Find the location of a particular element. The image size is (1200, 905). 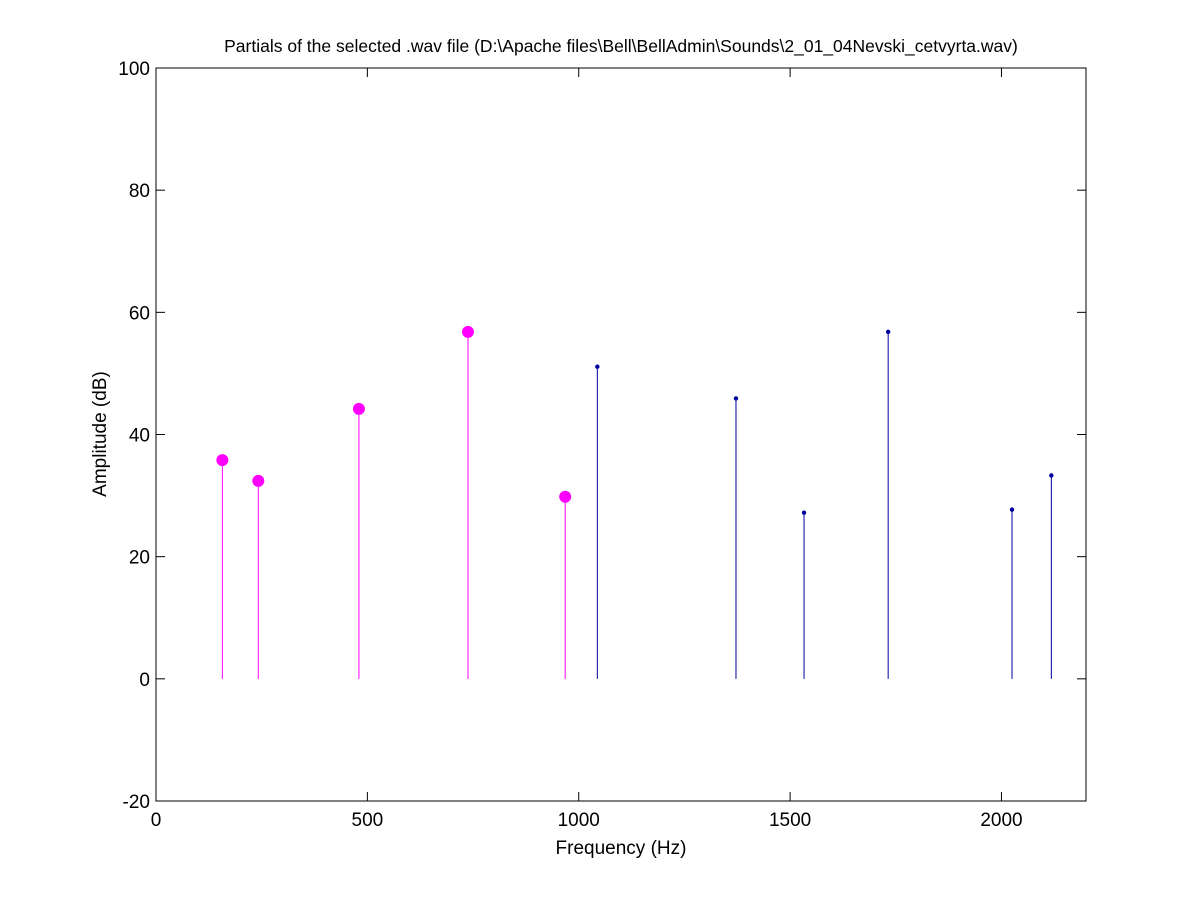

x-tick-label: 500 is located at coordinates (368, 820).